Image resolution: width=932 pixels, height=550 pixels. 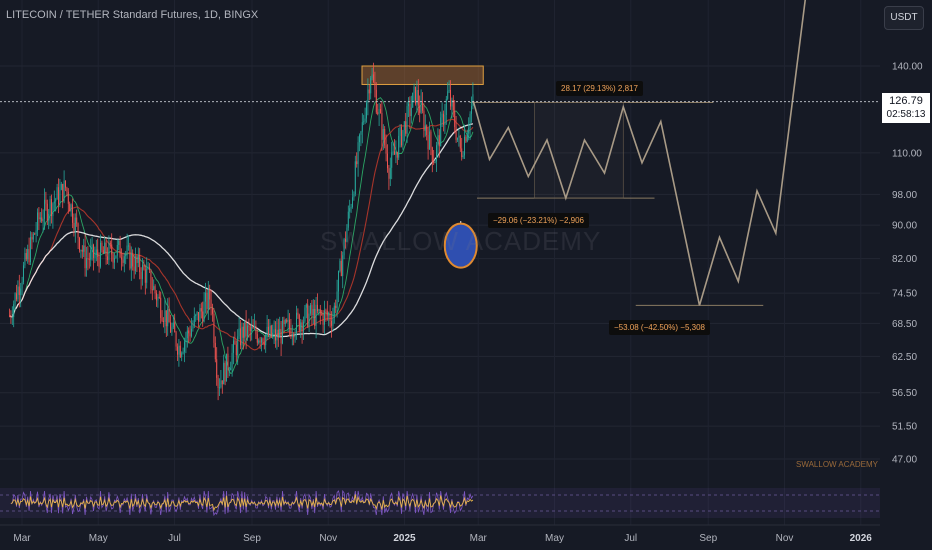 What do you see at coordinates (904, 324) in the screenshot?
I see `y-tick-label: 68.50` at bounding box center [904, 324].